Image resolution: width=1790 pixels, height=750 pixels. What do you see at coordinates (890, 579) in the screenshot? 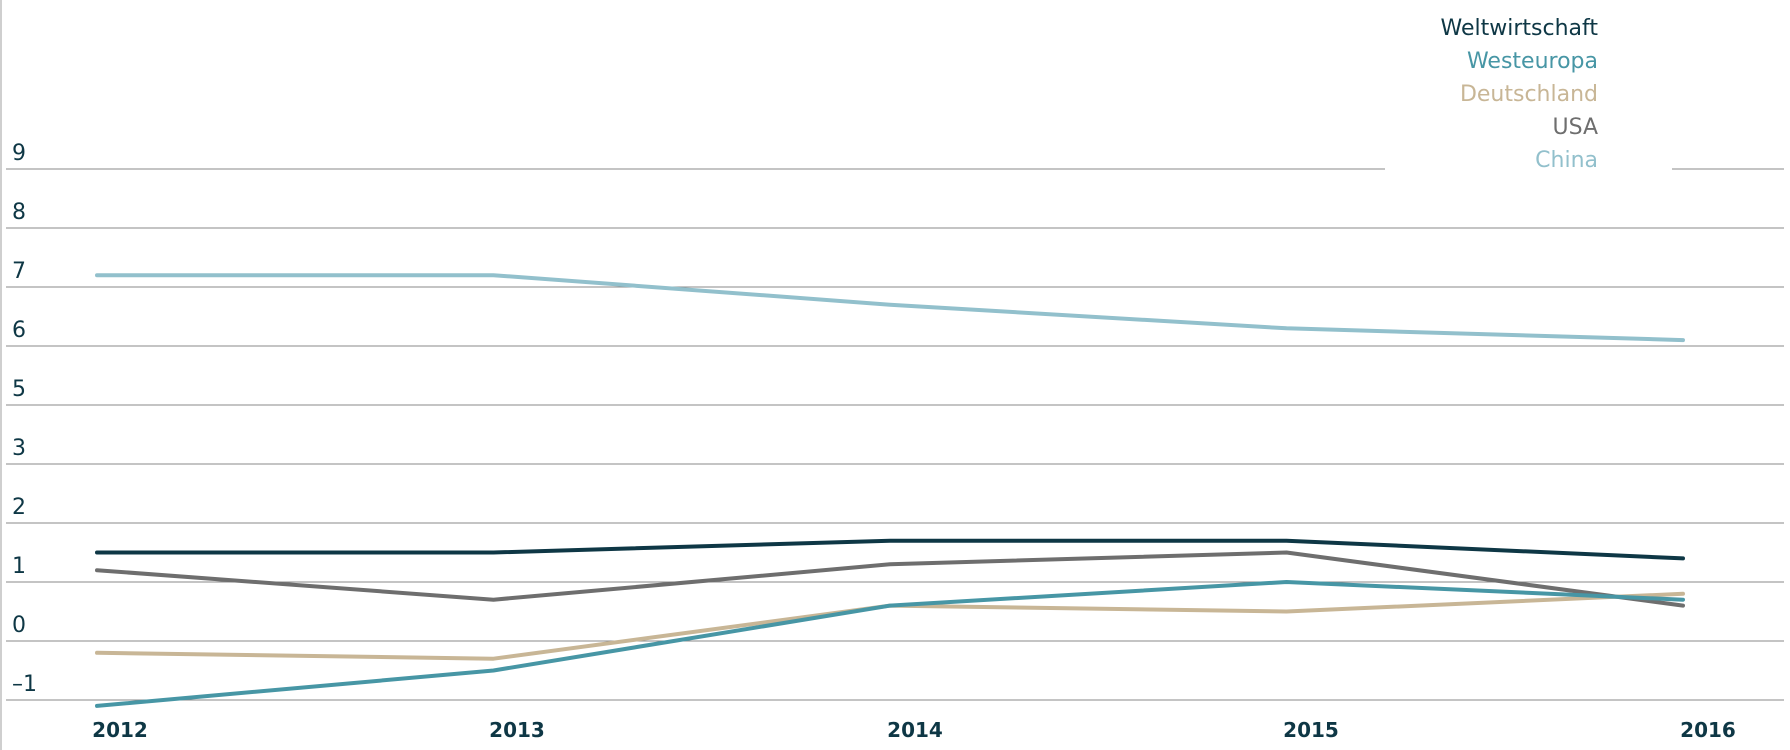
I see `series-line-usa` at bounding box center [890, 579].